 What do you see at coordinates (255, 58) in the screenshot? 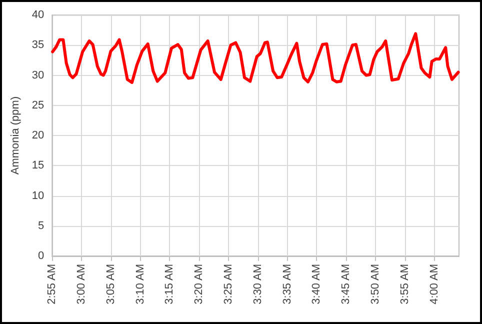
I see `line-series` at bounding box center [255, 58].